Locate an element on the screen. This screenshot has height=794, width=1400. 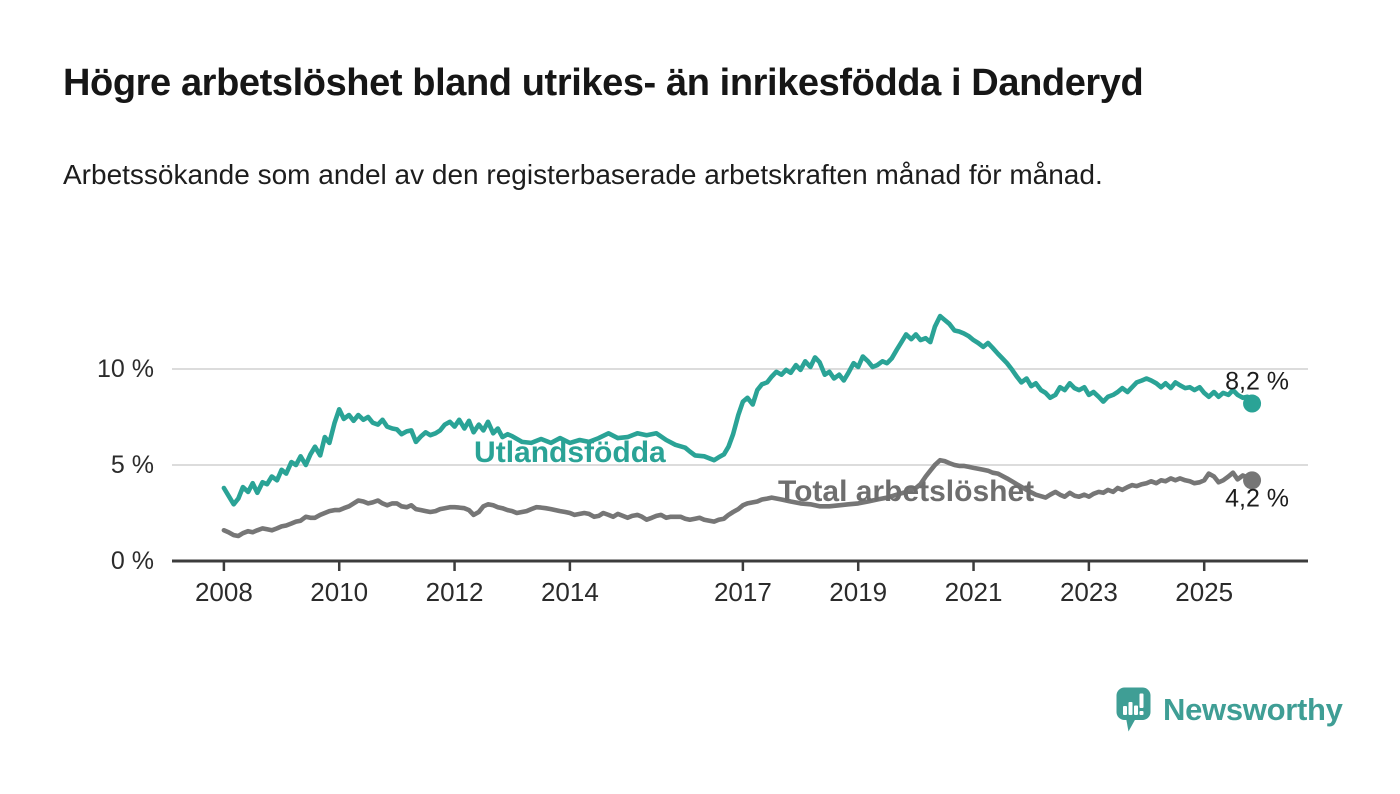
end-value-label-utlandsfodda: 8,2 % is located at coordinates (1257, 381).